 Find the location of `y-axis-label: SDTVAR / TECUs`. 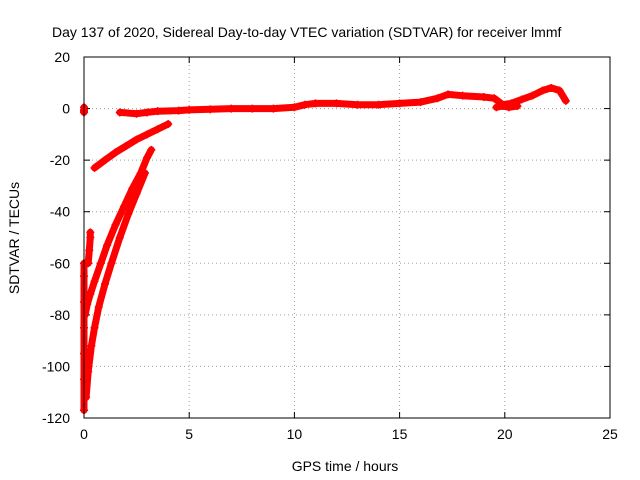

y-axis-label: SDTVAR / TECUs is located at coordinates (14, 238).